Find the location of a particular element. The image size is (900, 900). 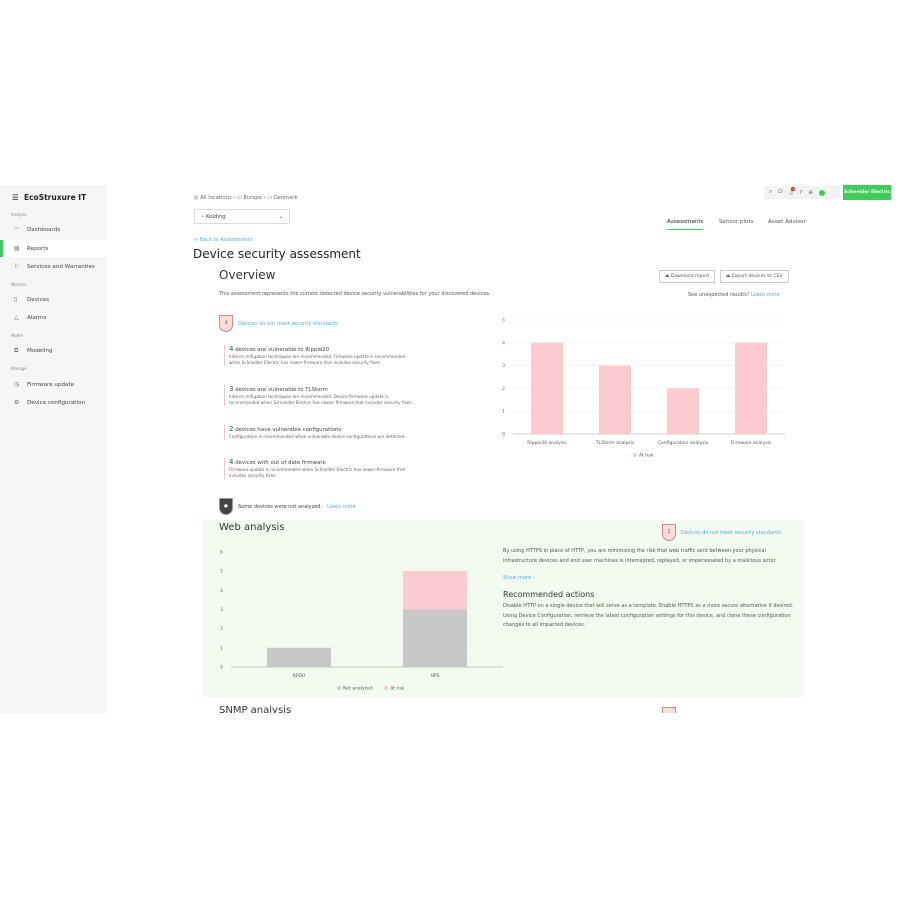

breadcrumb: ◎ All locations › ▭ Europe › ▭ Denmark is located at coordinates (246, 198).